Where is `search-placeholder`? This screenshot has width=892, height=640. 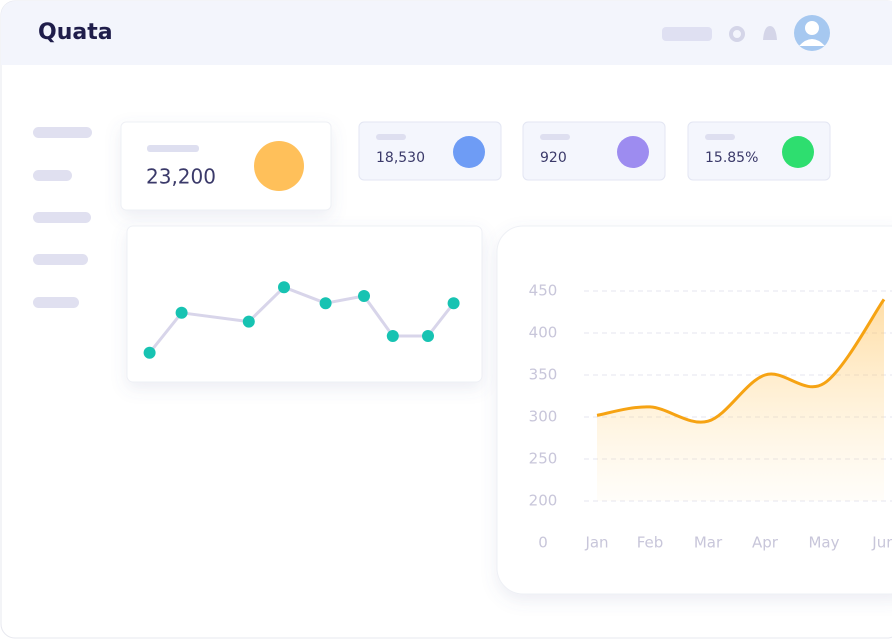 search-placeholder is located at coordinates (687, 34).